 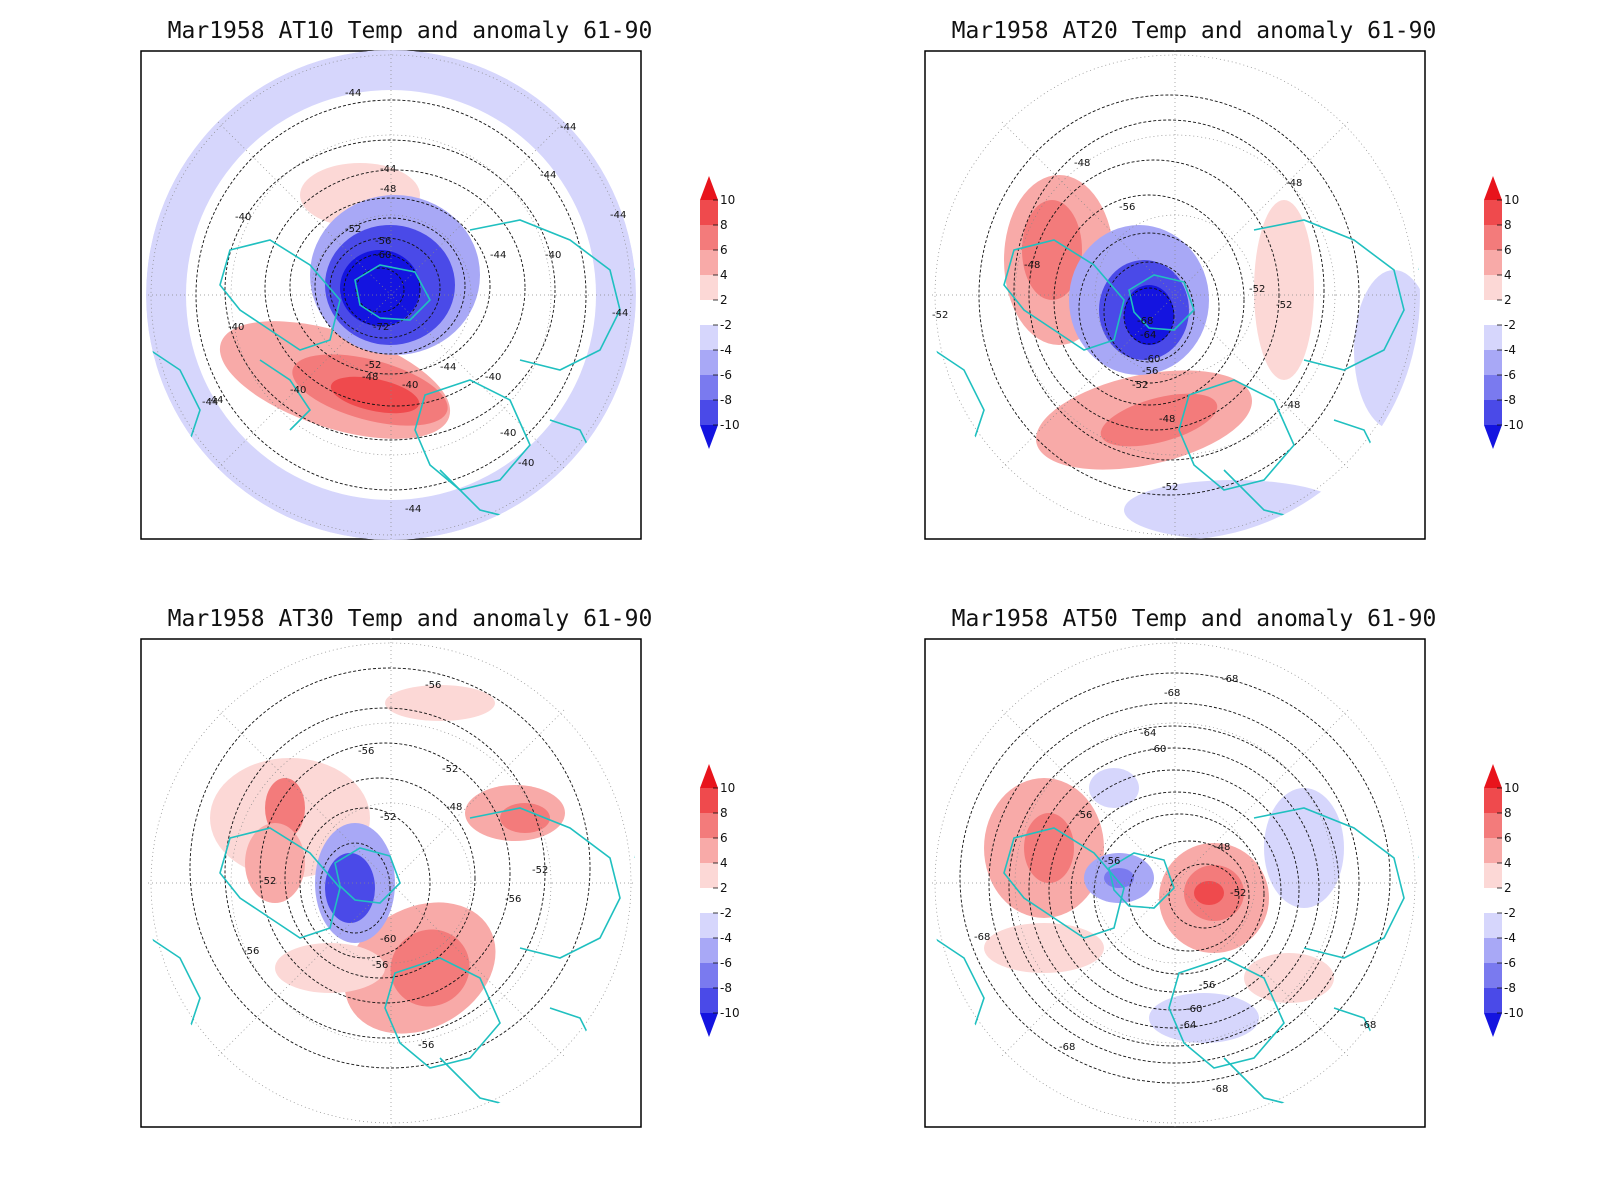 What do you see at coordinates (724, 813) in the screenshot?
I see `colorbar-tick-label: 8` at bounding box center [724, 813].